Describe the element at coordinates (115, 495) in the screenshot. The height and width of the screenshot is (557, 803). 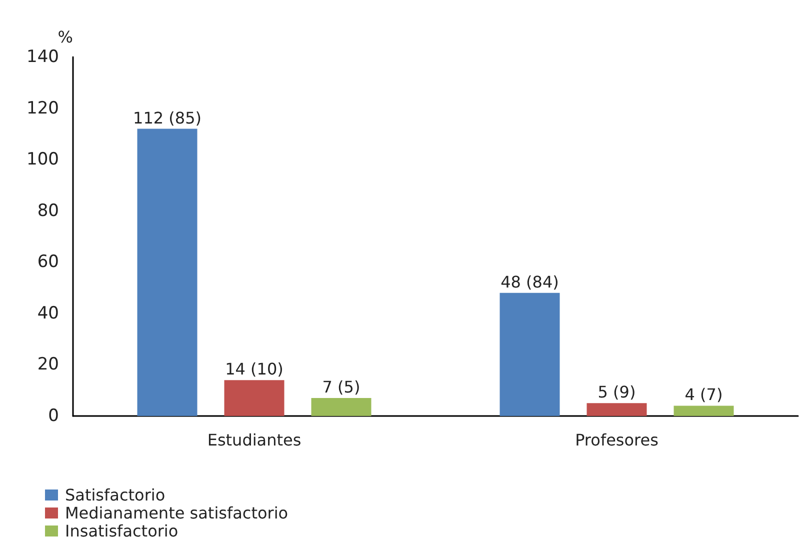
I see `legend-label: Satisfactorio` at that location.